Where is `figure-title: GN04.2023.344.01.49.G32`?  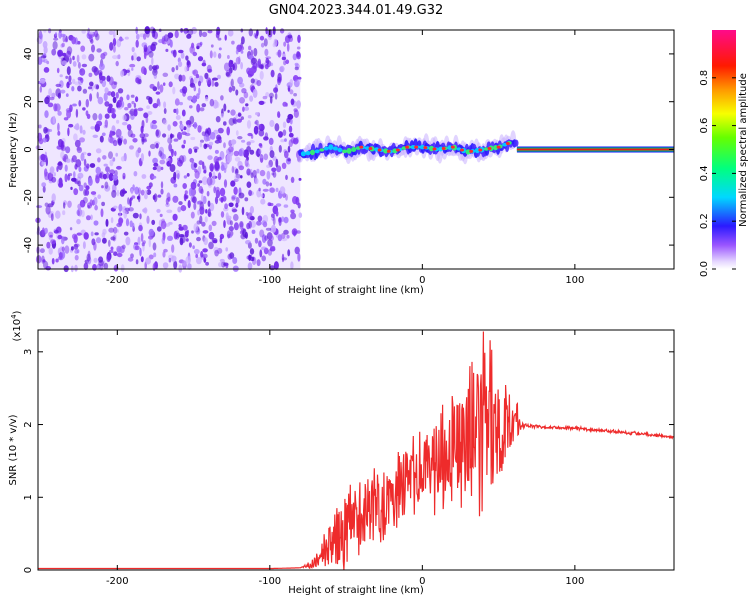
figure-title: GN04.2023.344.01.49.G32 is located at coordinates (356, 10).